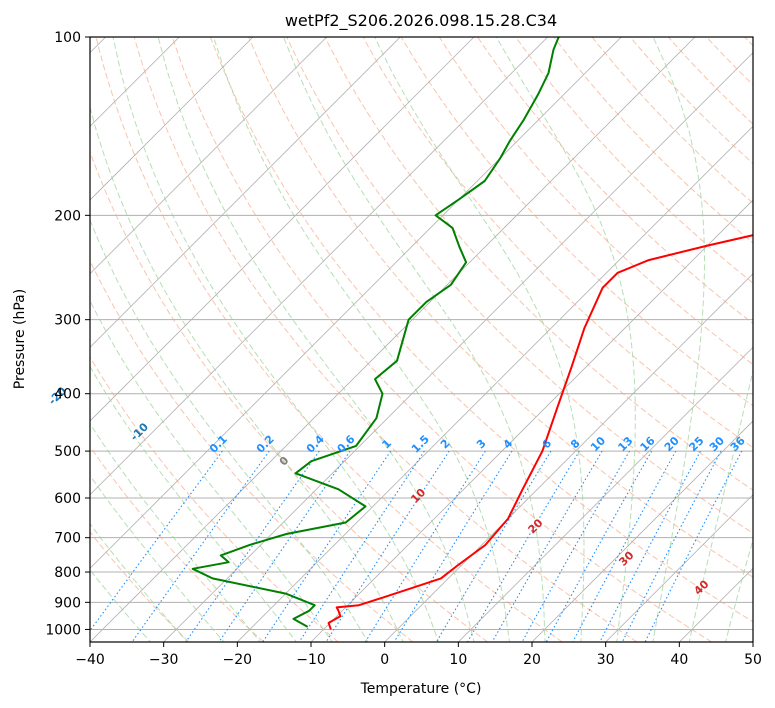 Image resolution: width=775 pixels, height=708 pixels. What do you see at coordinates (67, 38) in the screenshot?
I see `y-tick-label: 100` at bounding box center [67, 38].